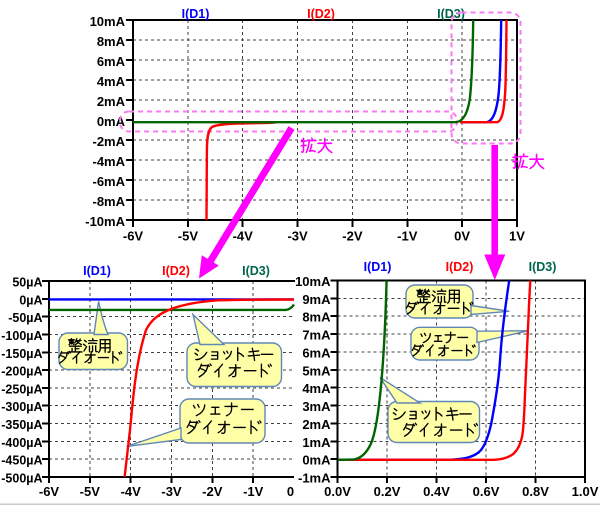 The image size is (600, 513). What do you see at coordinates (316, 370) in the screenshot?
I see `svg-text: 5mA` at bounding box center [316, 370].